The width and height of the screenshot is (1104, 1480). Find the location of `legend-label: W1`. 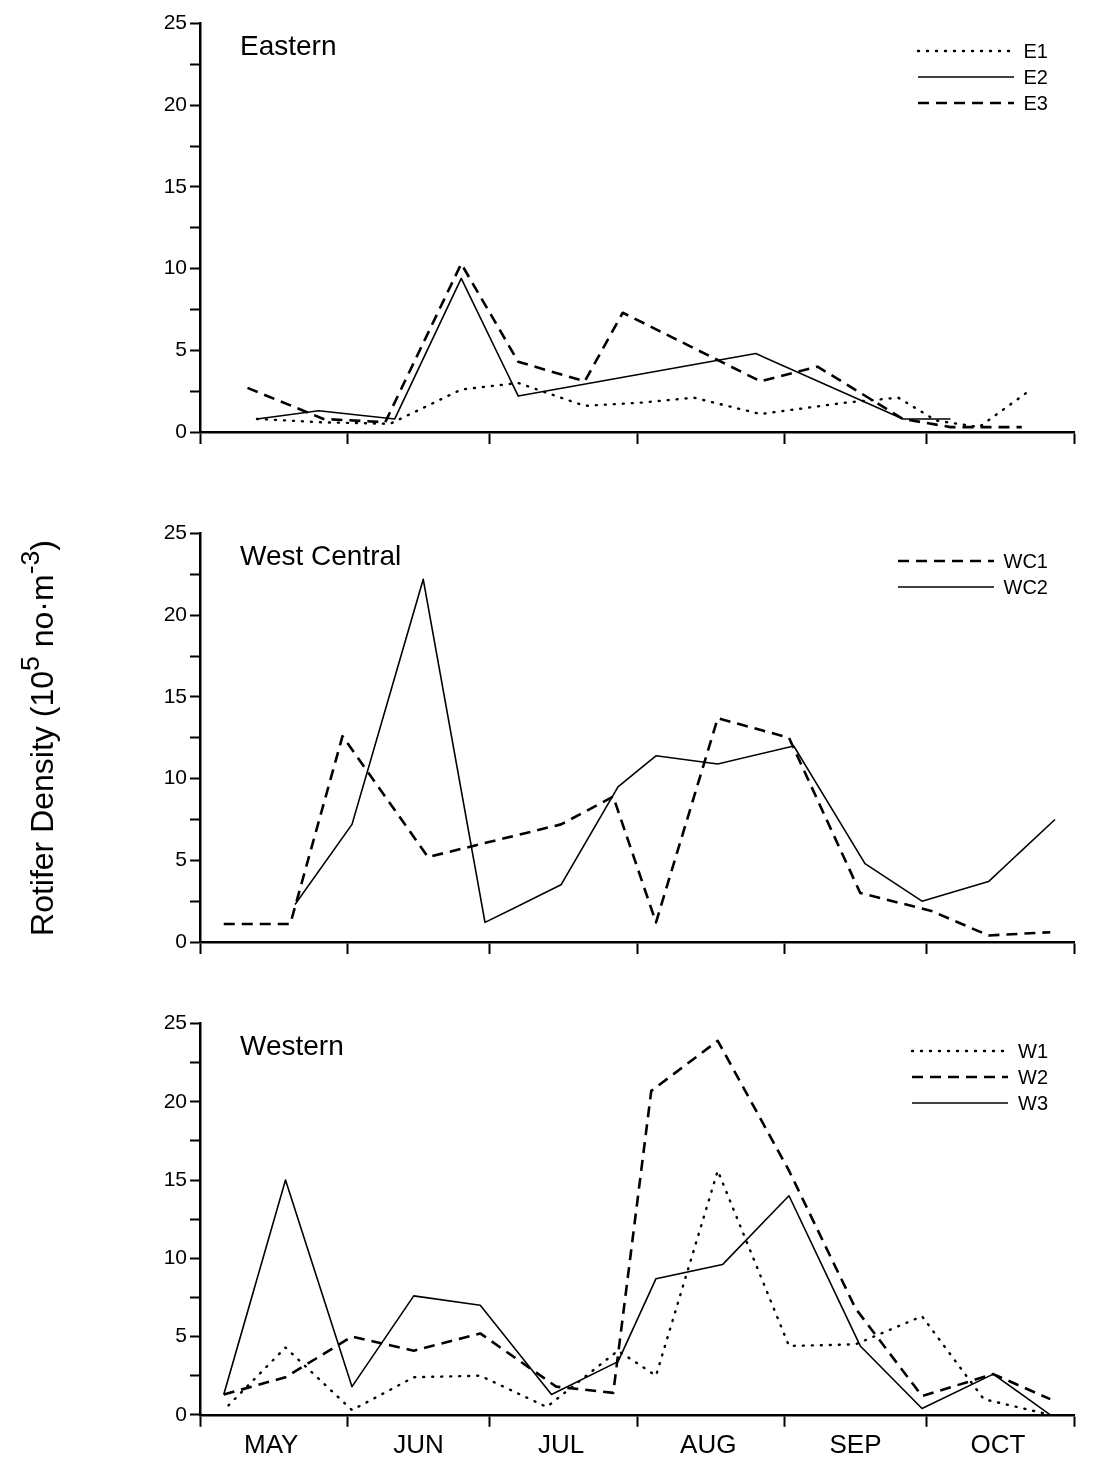

legend-label: W1 is located at coordinates (1033, 1051).